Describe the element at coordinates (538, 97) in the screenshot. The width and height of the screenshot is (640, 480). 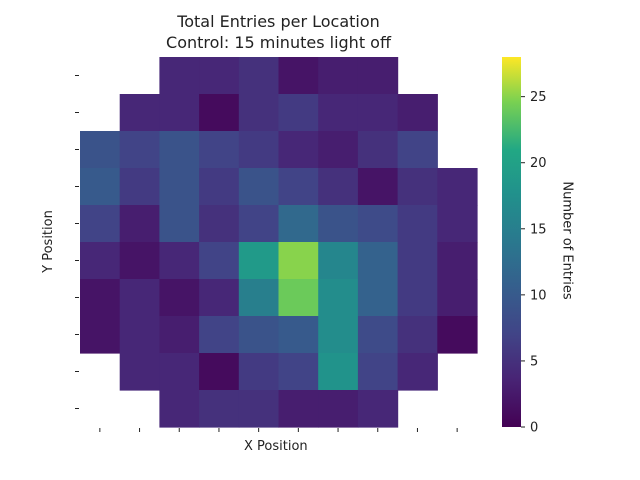
I see `colorbar-tick-label: 25` at that location.